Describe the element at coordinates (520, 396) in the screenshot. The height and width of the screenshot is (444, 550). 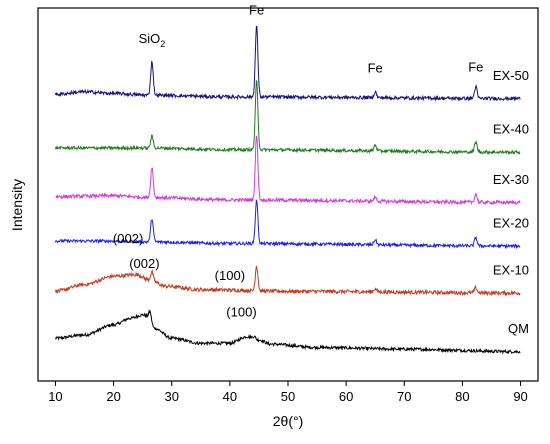
I see `x-tick-label: 90` at that location.